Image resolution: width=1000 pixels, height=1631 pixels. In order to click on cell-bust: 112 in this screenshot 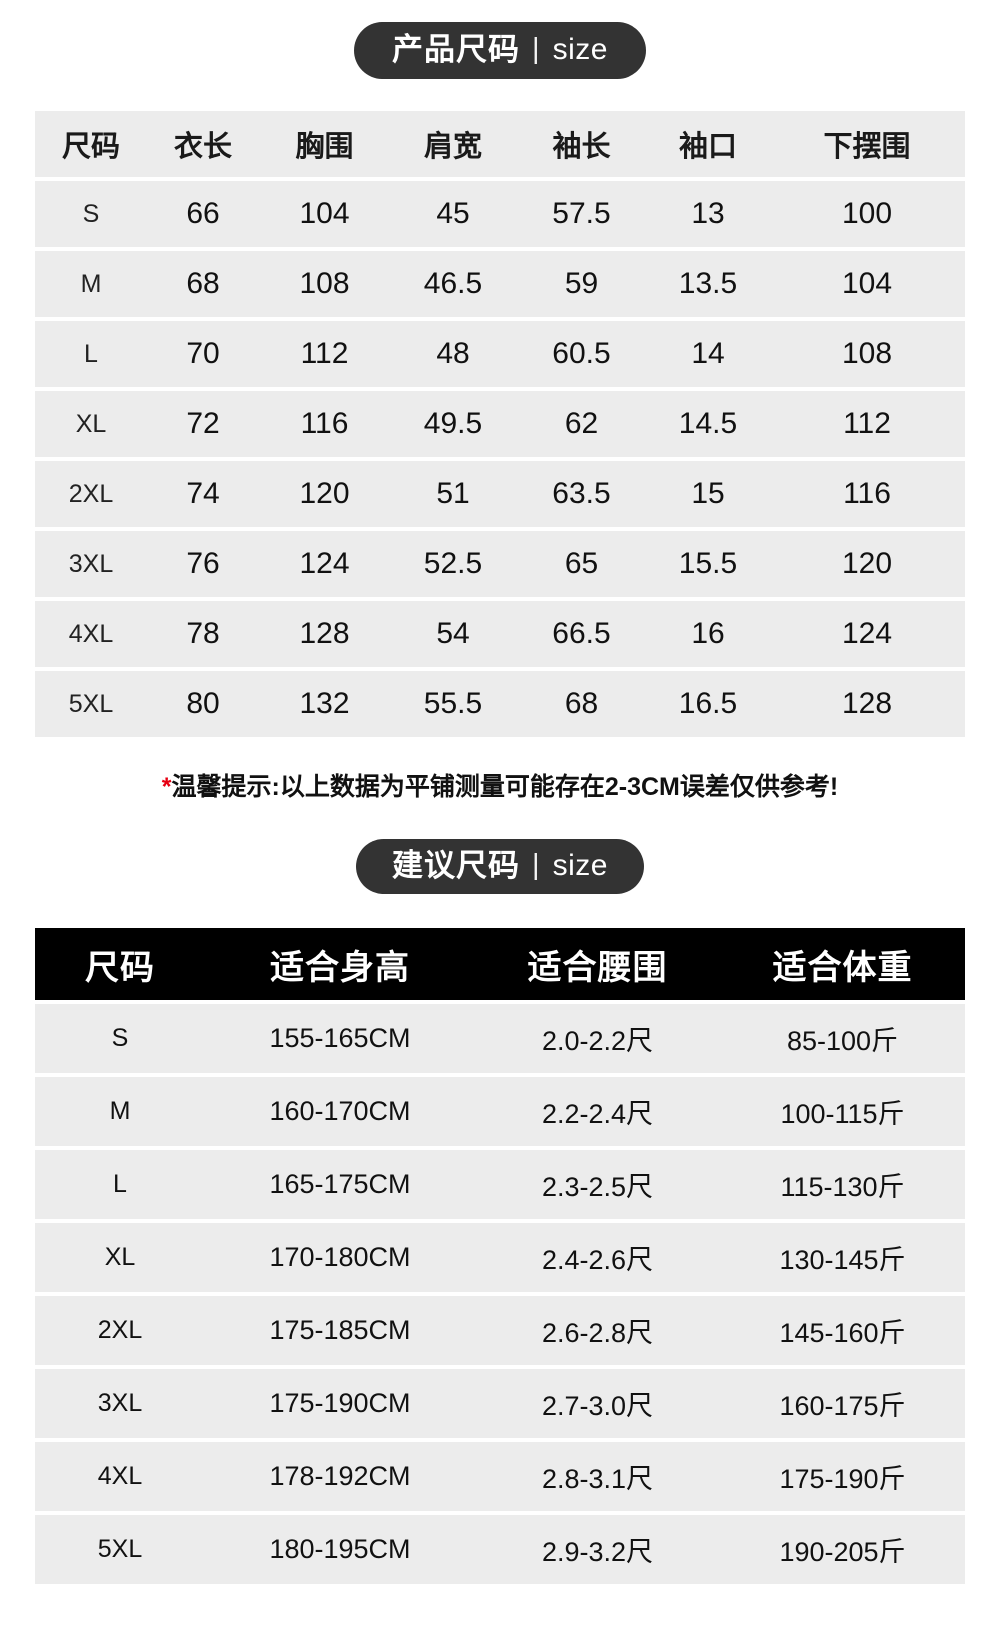, I will do `click(324, 354)`.